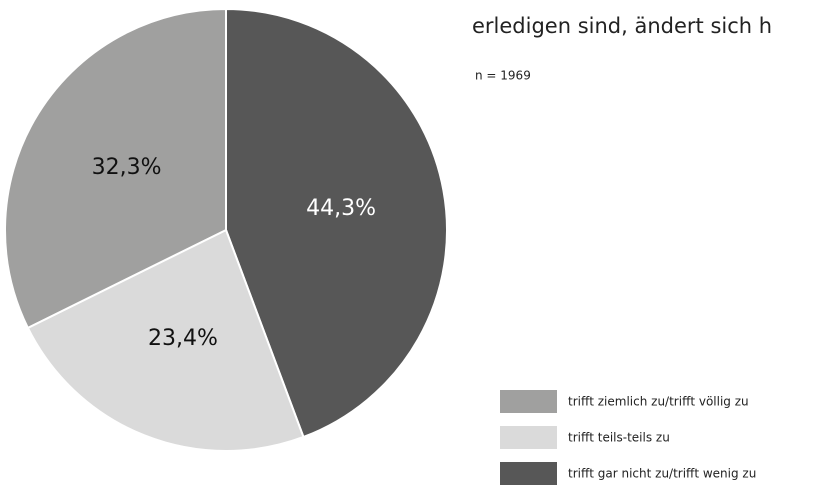 The width and height of the screenshot is (830, 488). Describe the element at coordinates (127, 167) in the screenshot. I see `data-label: 32,3%` at that location.